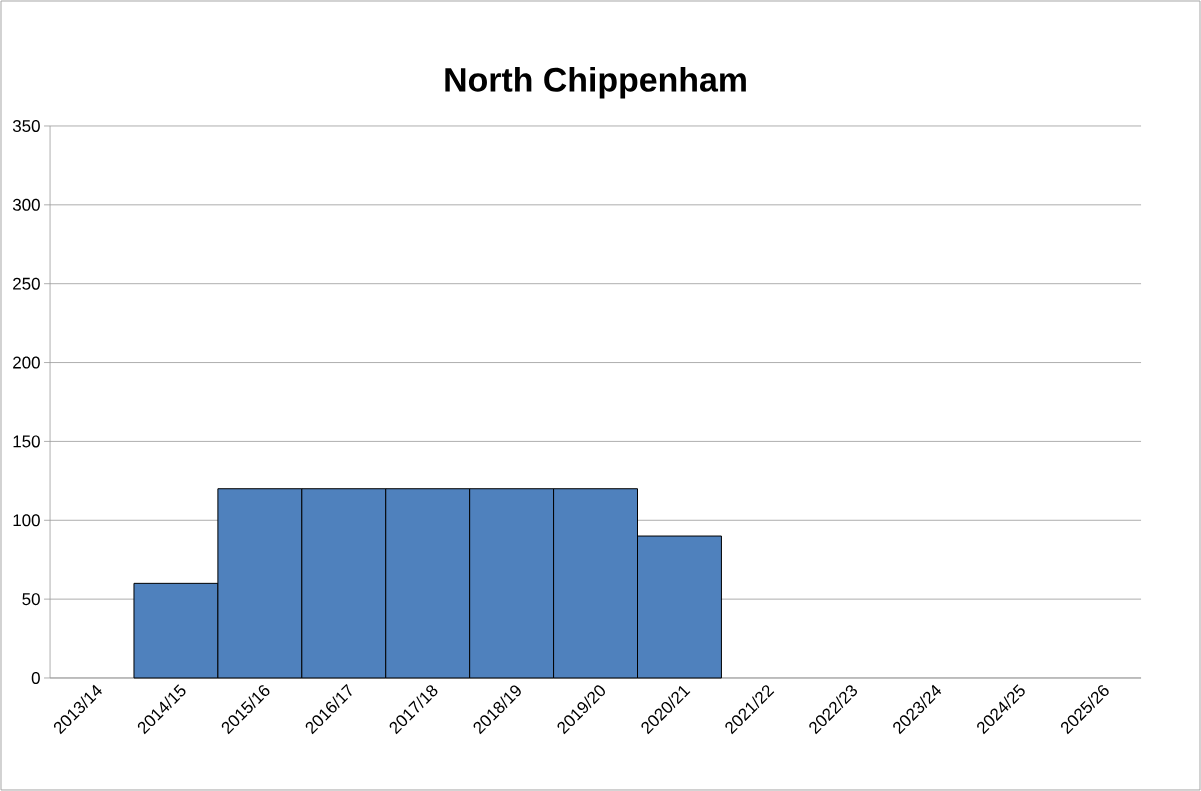 This screenshot has height=791, width=1201. Describe the element at coordinates (26, 520) in the screenshot. I see `y-tick-label: 100` at that location.